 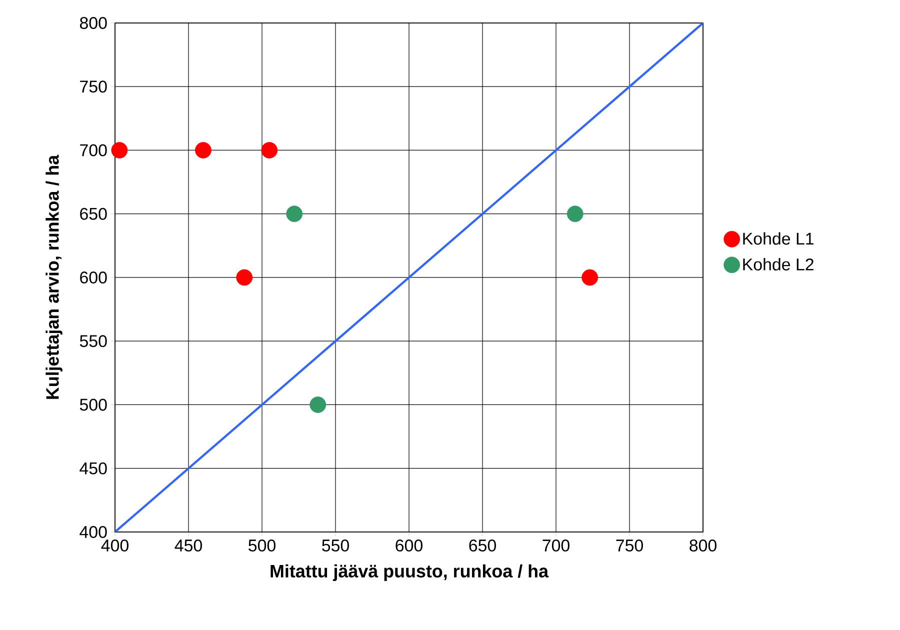 What do you see at coordinates (409, 546) in the screenshot?
I see `x-tick-label: 600` at bounding box center [409, 546].